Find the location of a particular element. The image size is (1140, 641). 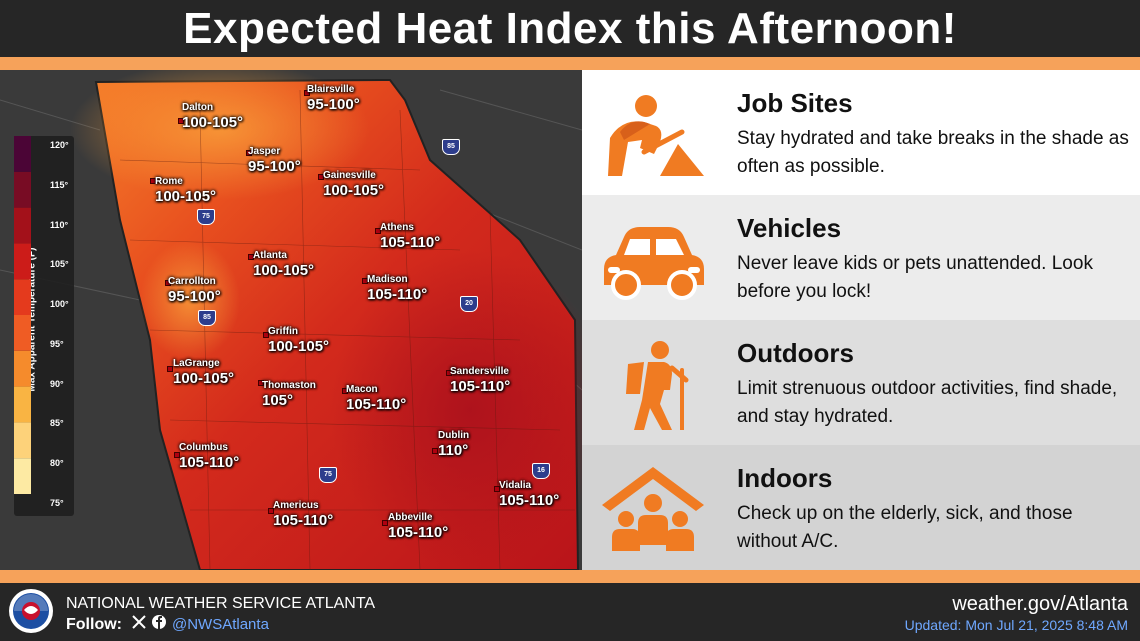

legend-tick-label: 95° is located at coordinates (57, 343).